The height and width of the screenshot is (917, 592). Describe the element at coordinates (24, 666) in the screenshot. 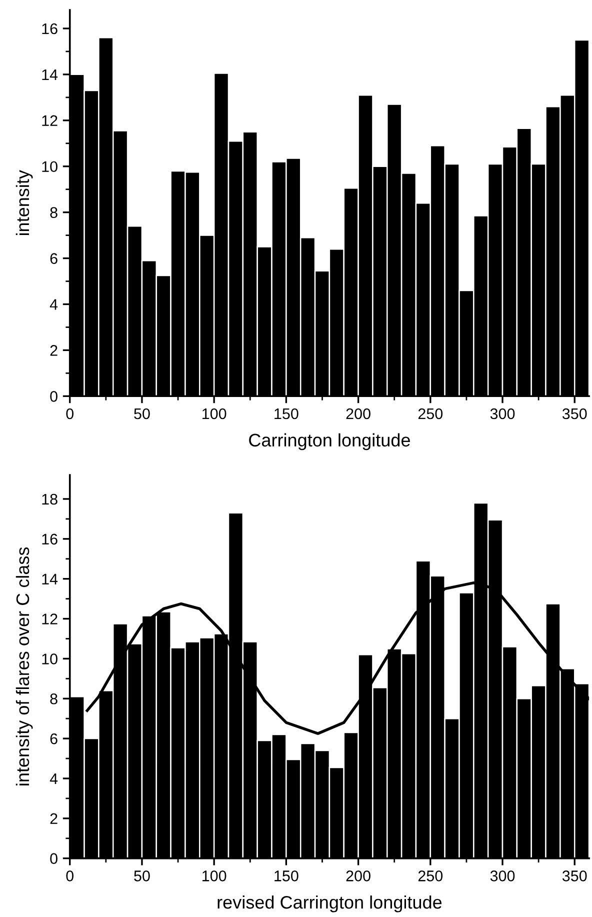

I see `y-axis-title: intensity of flares over C class` at that location.